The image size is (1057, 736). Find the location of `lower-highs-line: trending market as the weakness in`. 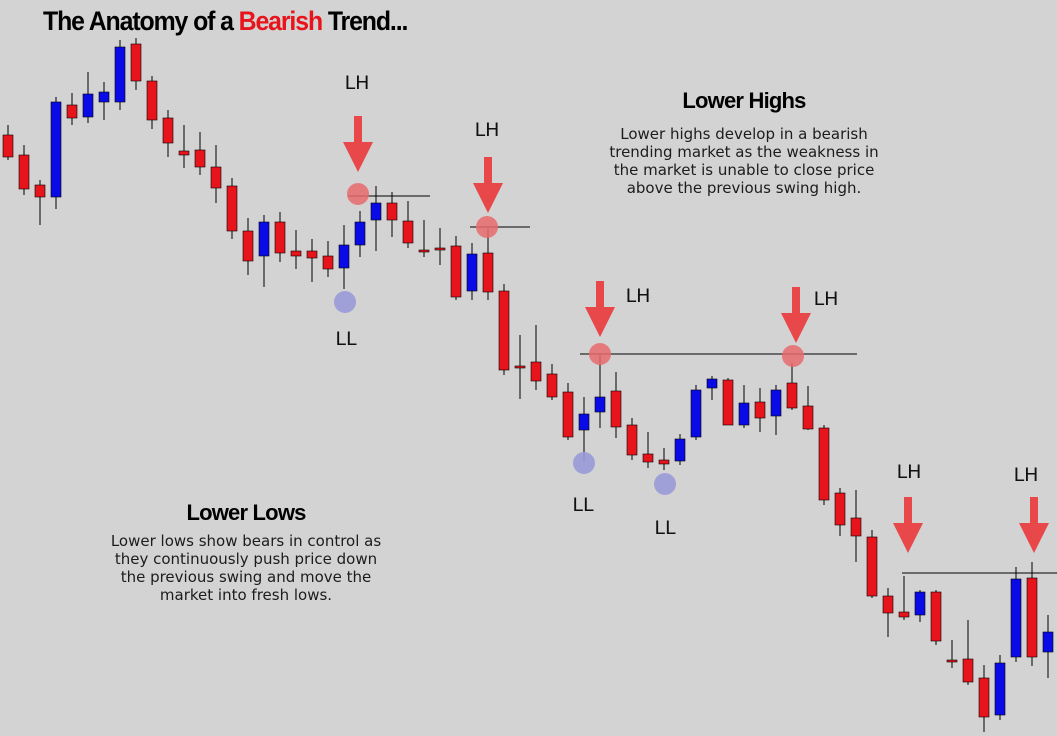

lower-highs-line: trending market as the weakness in is located at coordinates (744, 152).